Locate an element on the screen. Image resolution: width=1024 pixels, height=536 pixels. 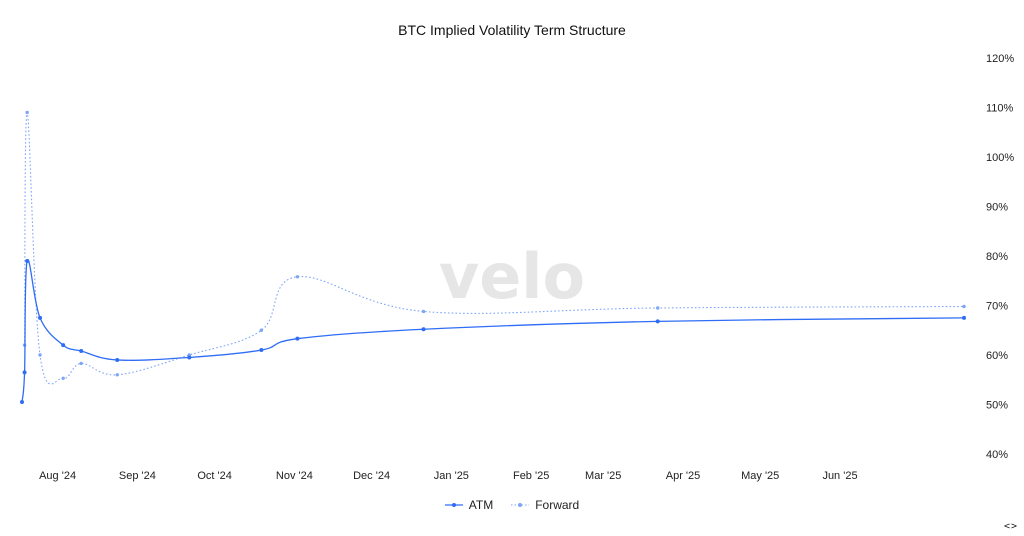
x-tick-label: Jun '25 is located at coordinates (839, 476).